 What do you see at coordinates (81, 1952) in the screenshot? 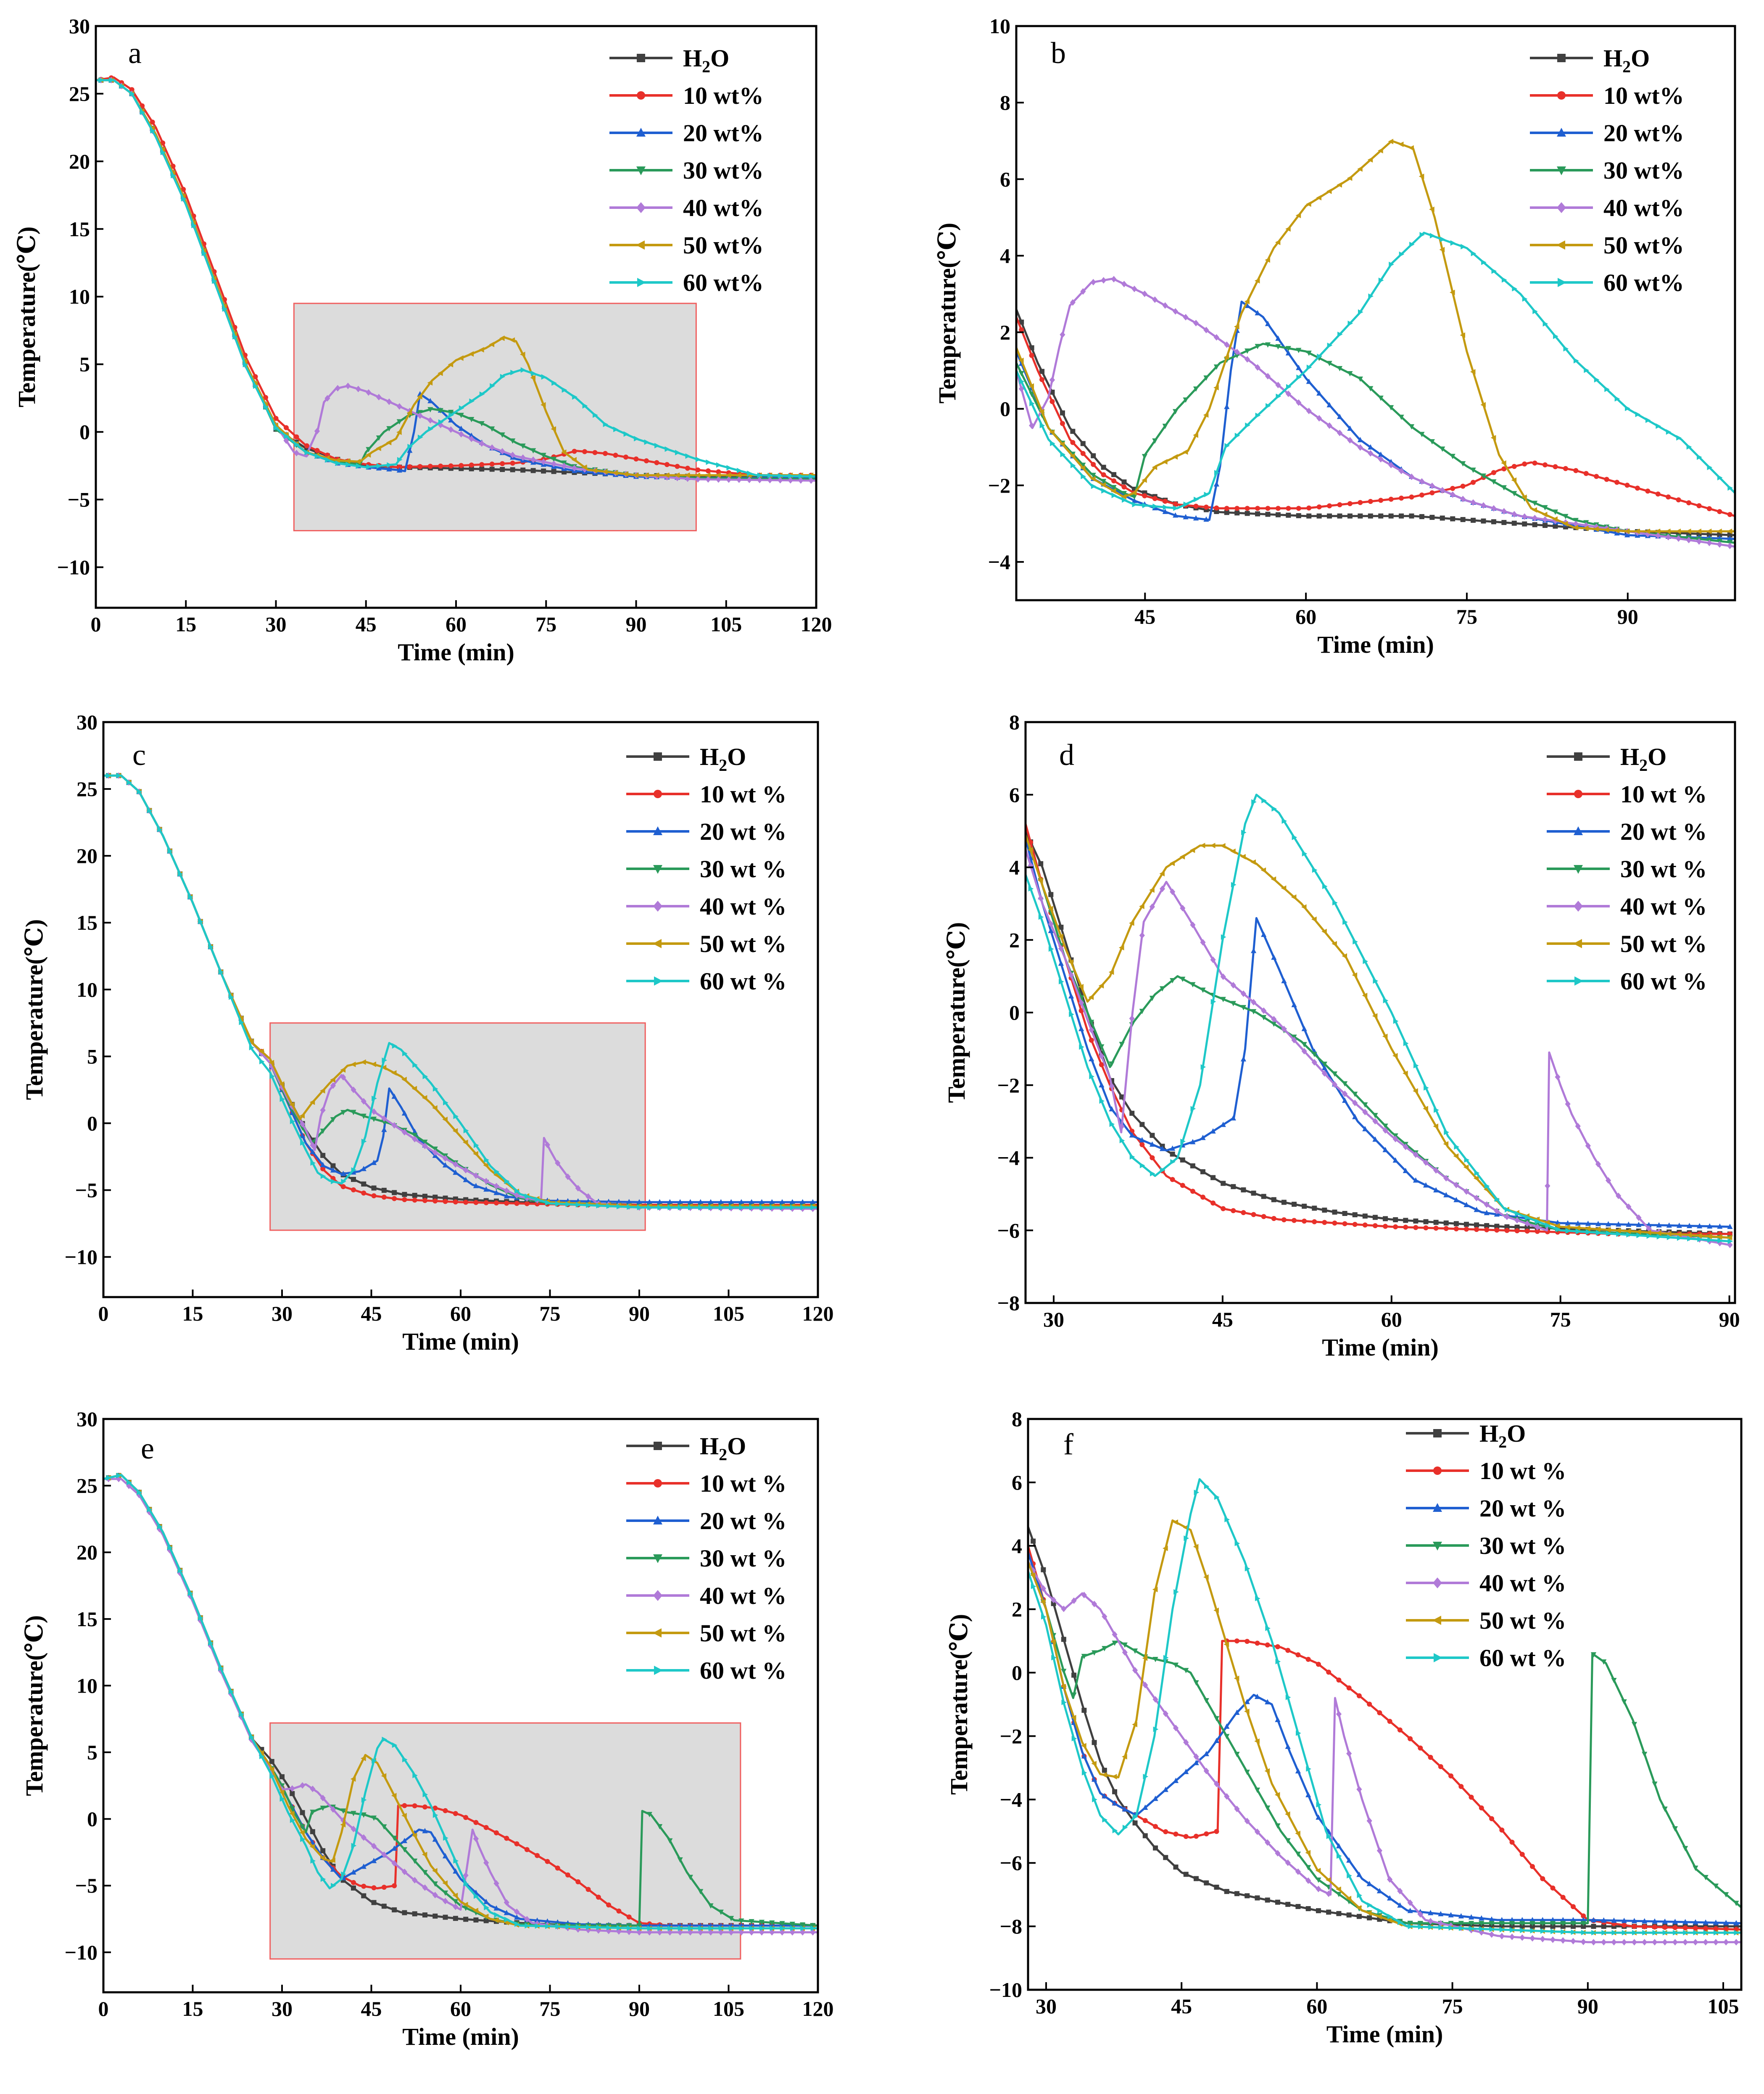
I see `y-tick-label: −10` at bounding box center [81, 1952].